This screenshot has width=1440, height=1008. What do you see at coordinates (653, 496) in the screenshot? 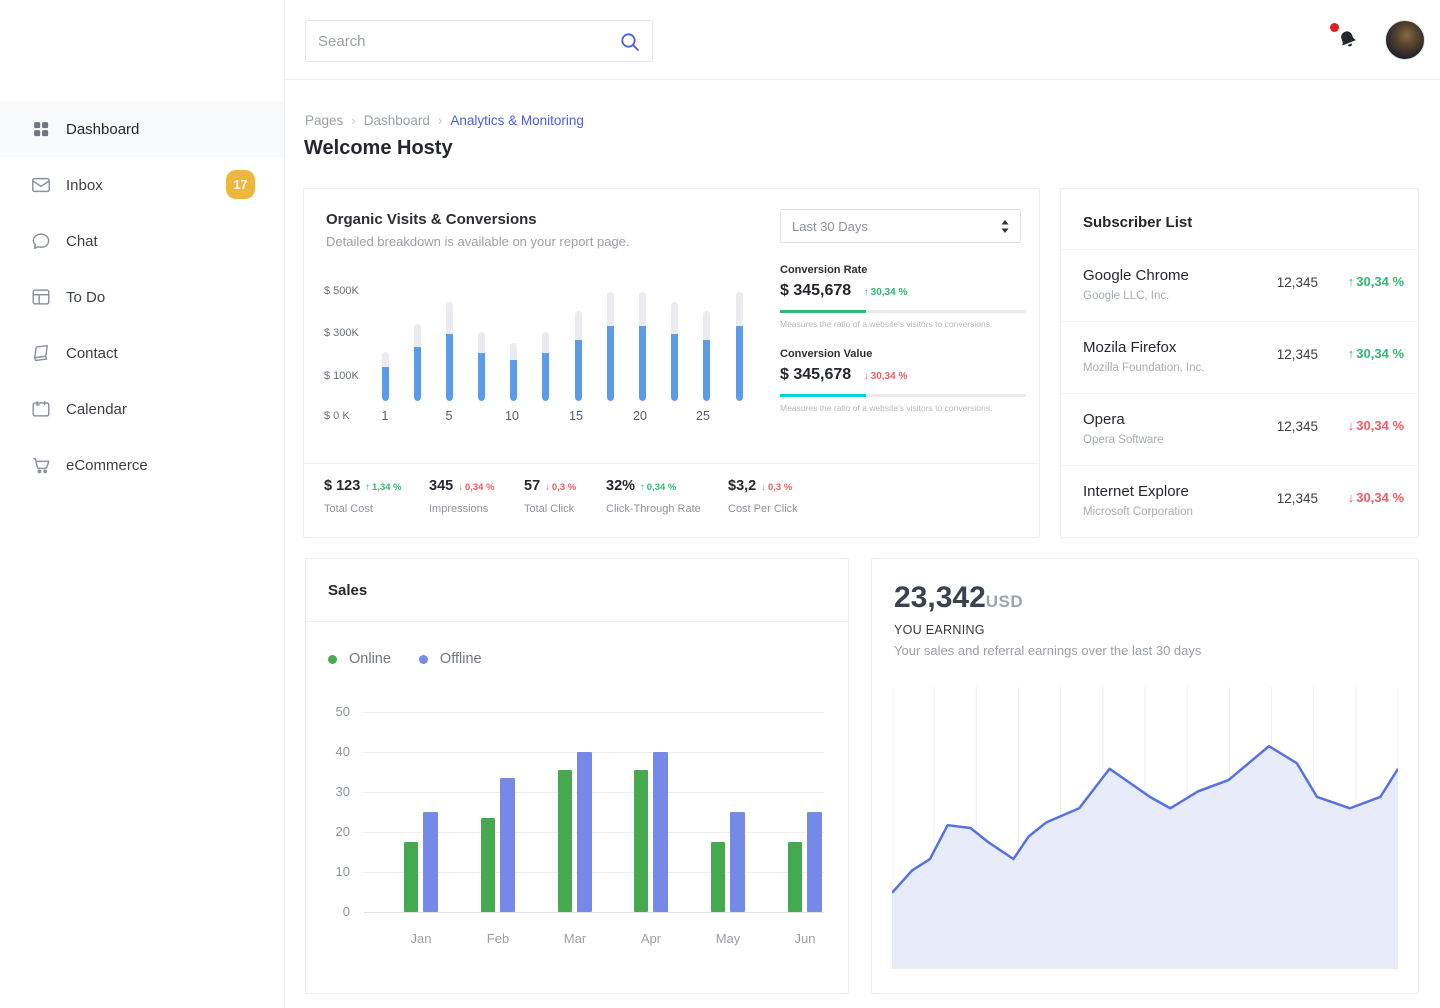
I see `stat-click-through-rate: 32%0,34 % Click-Through Rate` at bounding box center [653, 496].